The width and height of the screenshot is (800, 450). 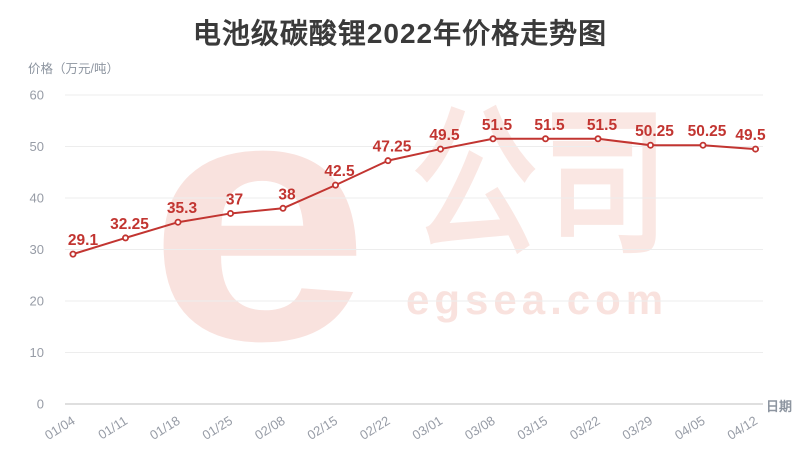 What do you see at coordinates (40, 404) in the screenshot?
I see `y-tick-label: 0` at bounding box center [40, 404].